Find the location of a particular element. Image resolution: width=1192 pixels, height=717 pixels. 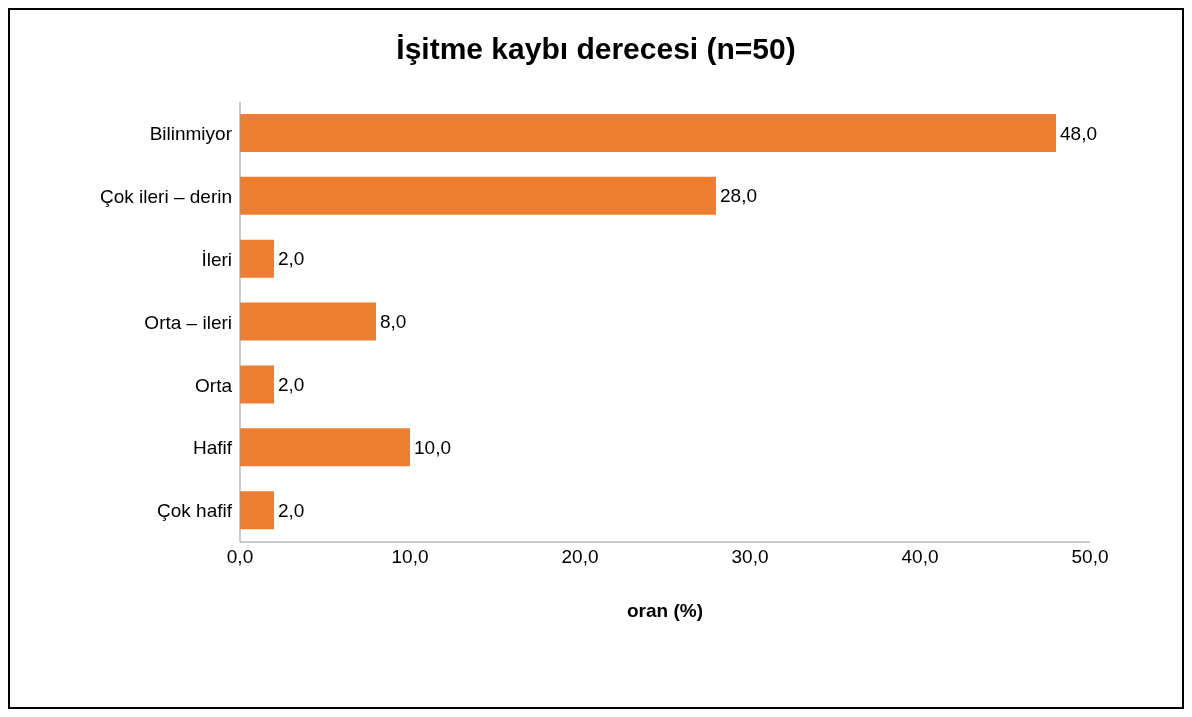

y-tick-label: İleri is located at coordinates (216, 259).